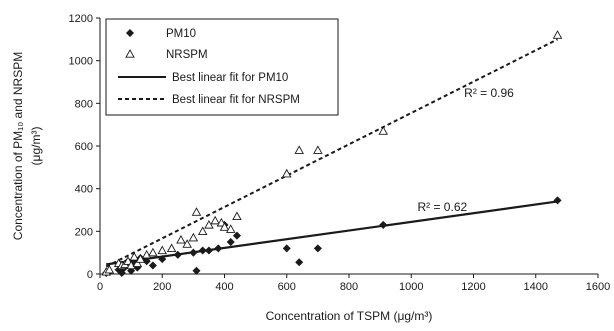  Describe the element at coordinates (598, 287) in the screenshot. I see `x-tick-label: 1600` at that location.